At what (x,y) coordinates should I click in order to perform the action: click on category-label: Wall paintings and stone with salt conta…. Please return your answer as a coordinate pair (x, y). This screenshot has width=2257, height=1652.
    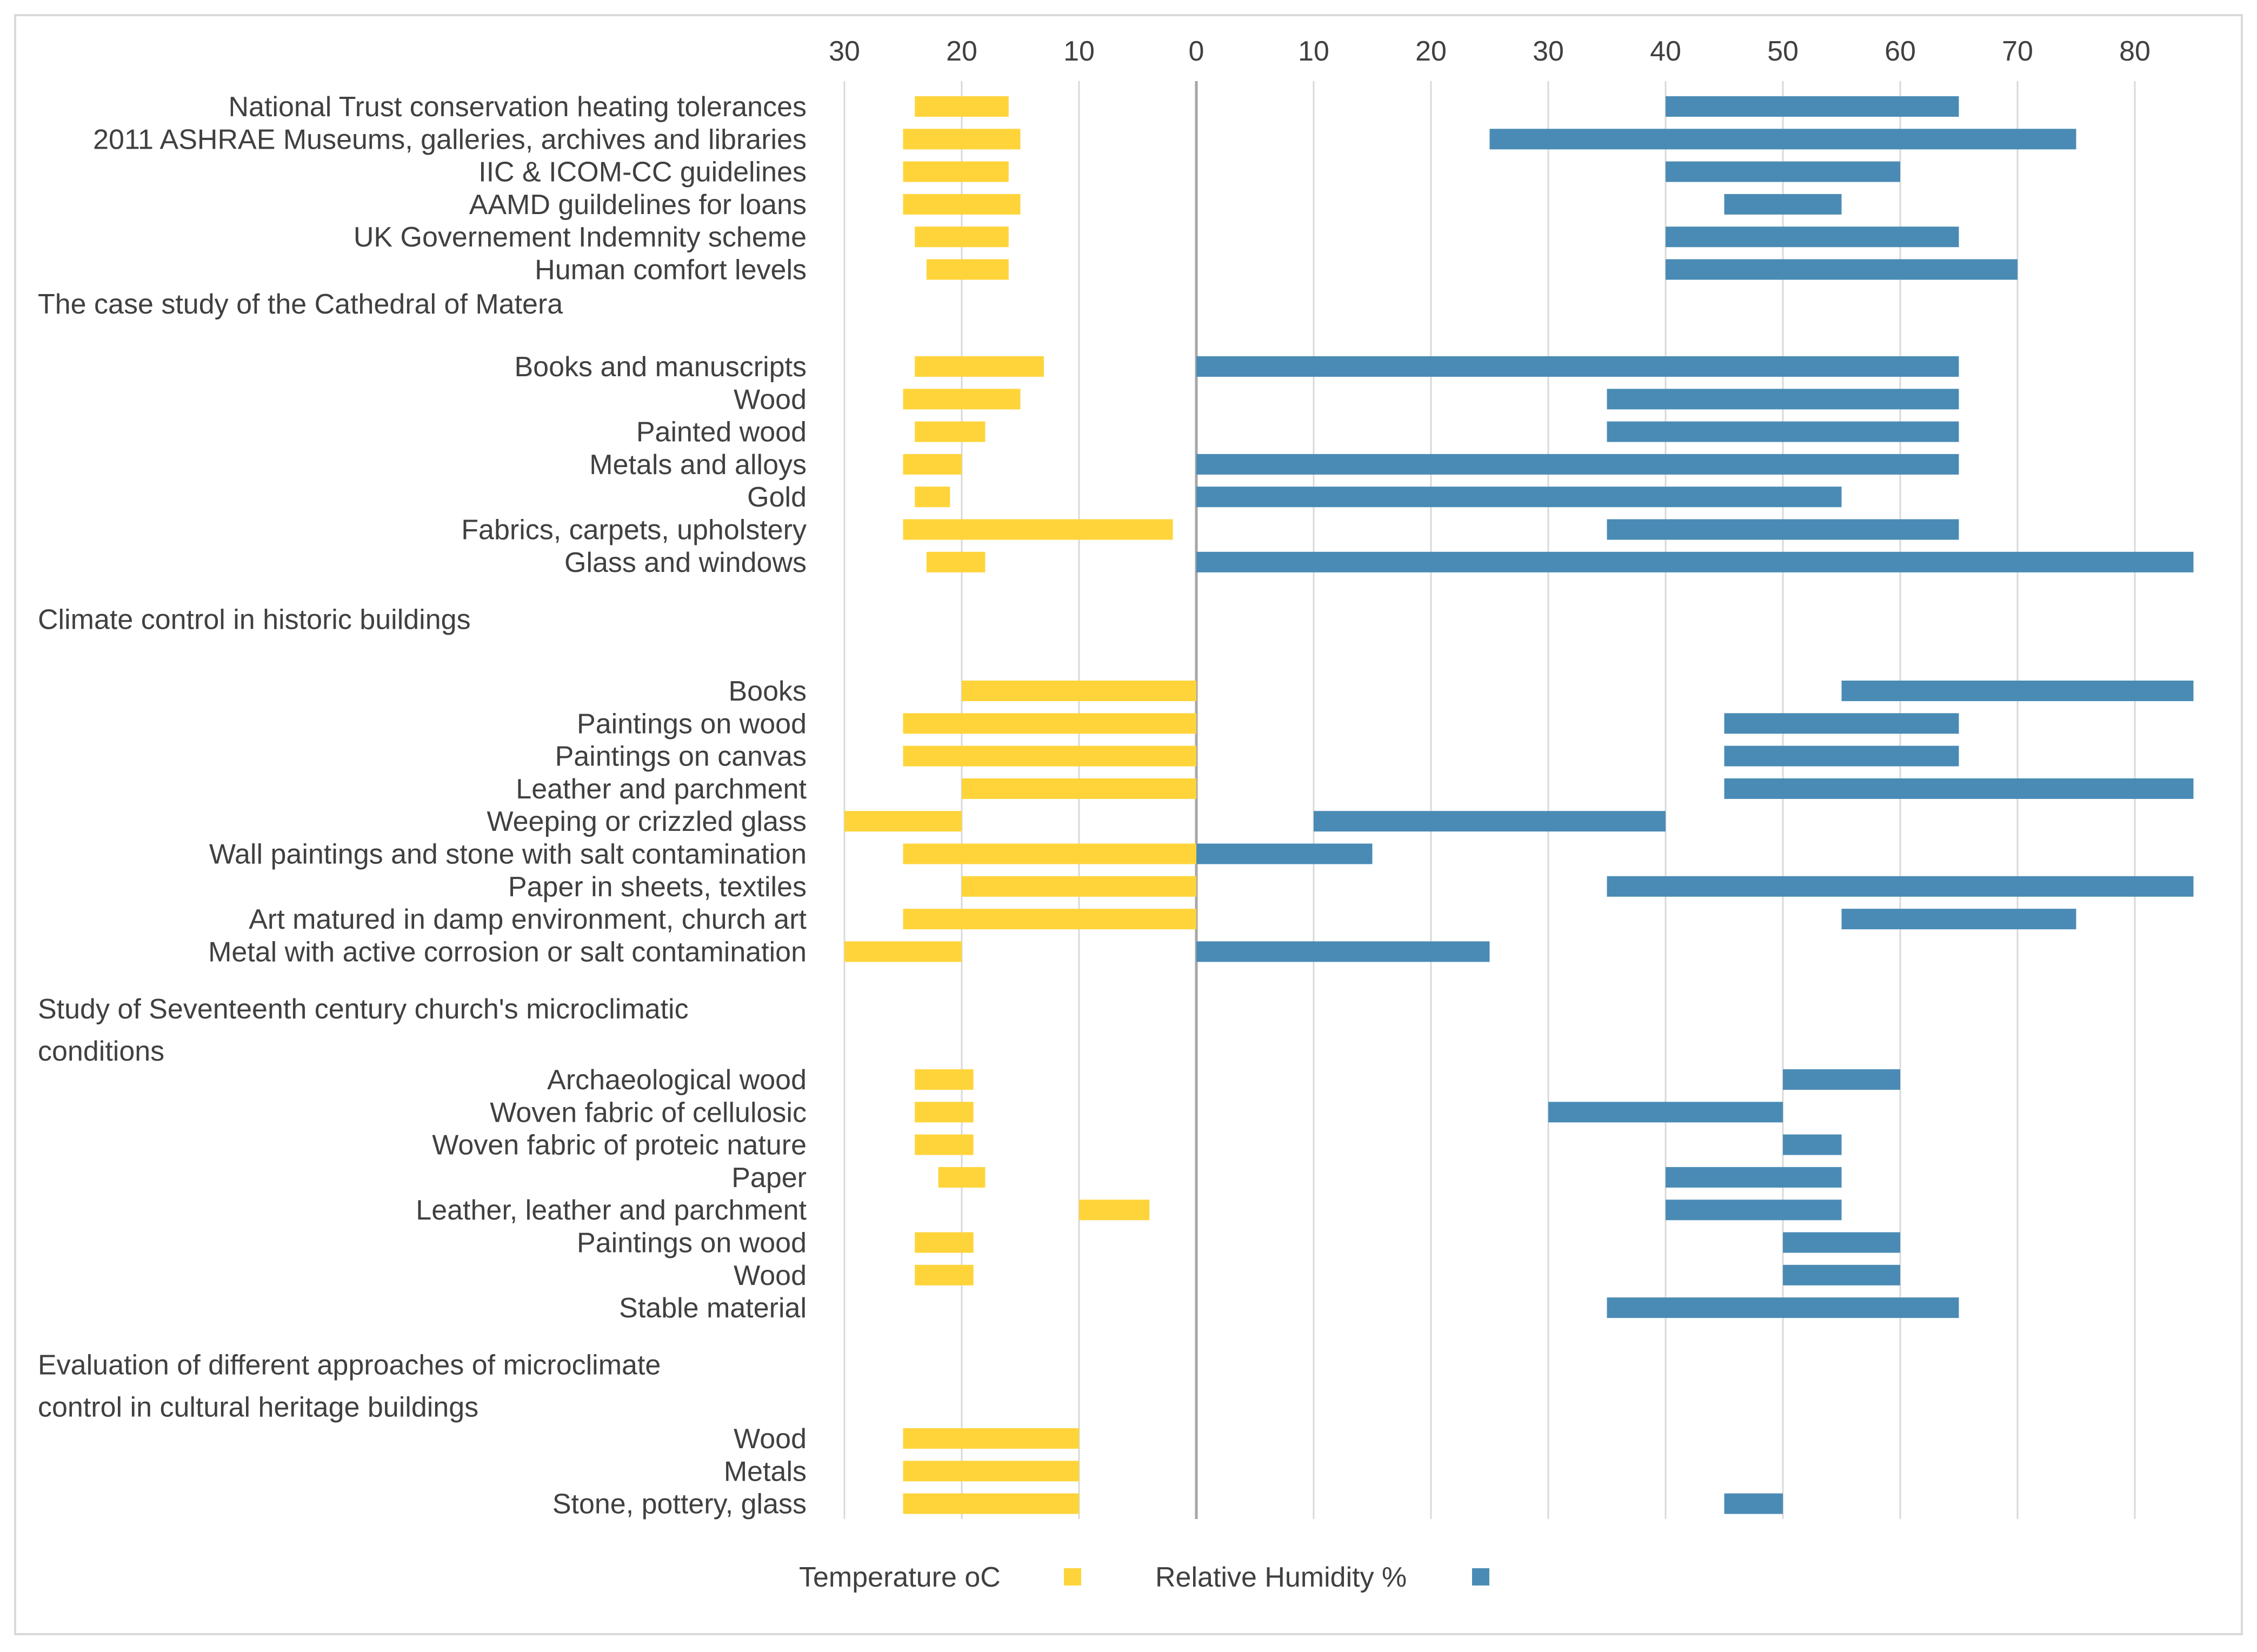
    Looking at the image, I should click on (508, 854).